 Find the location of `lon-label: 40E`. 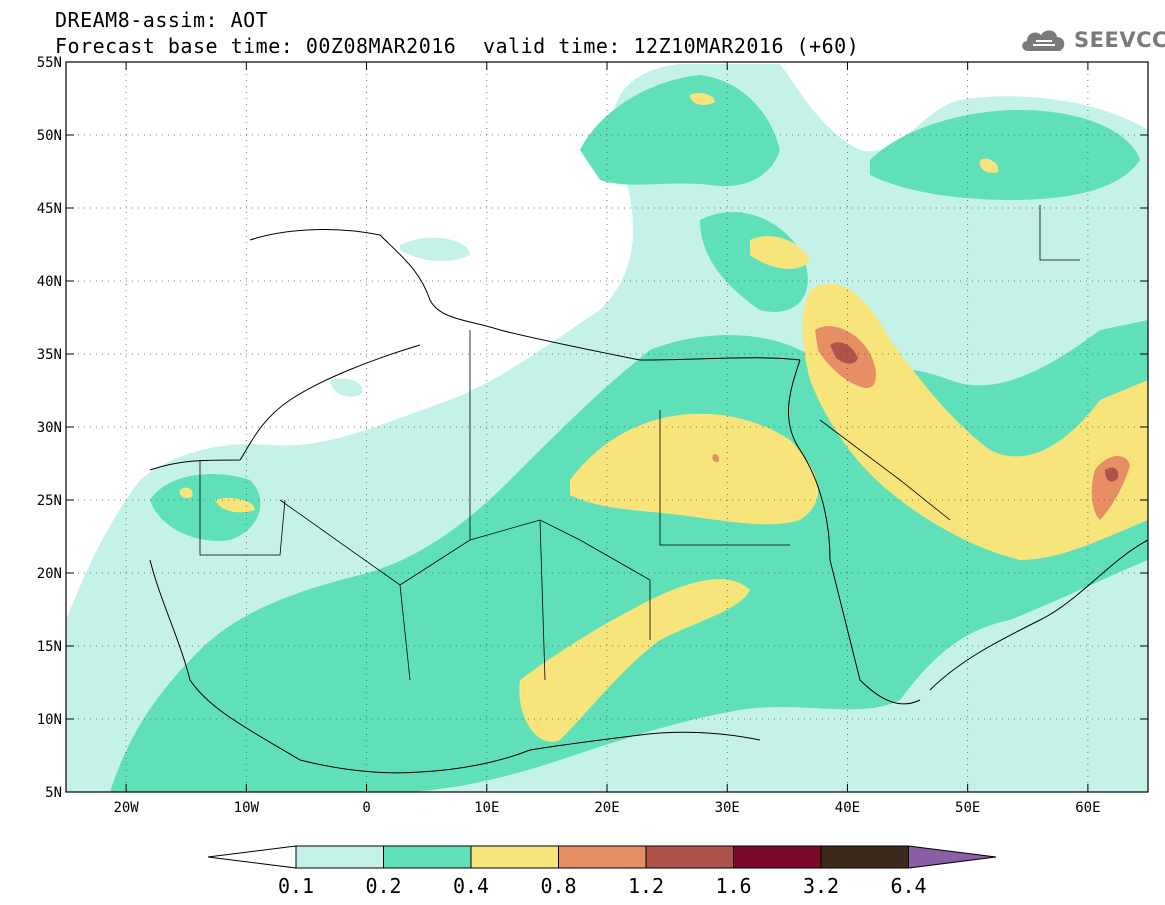

lon-label: 40E is located at coordinates (847, 808).